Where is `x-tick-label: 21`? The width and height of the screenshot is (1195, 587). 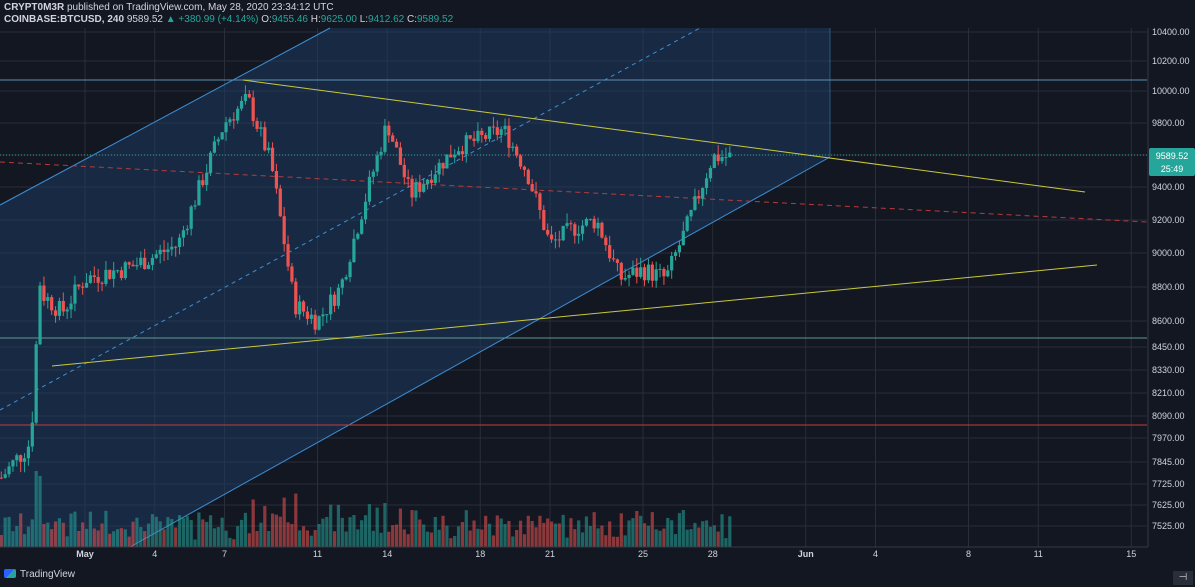 x-tick-label: 21 is located at coordinates (550, 554).